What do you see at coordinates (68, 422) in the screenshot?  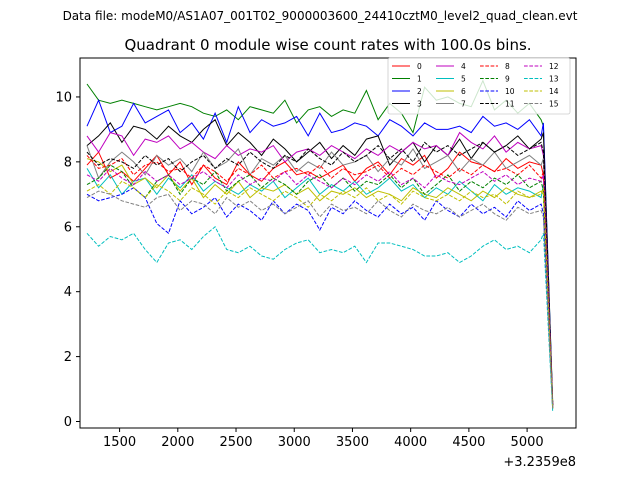 I see `y-tick-label: 0` at bounding box center [68, 422].